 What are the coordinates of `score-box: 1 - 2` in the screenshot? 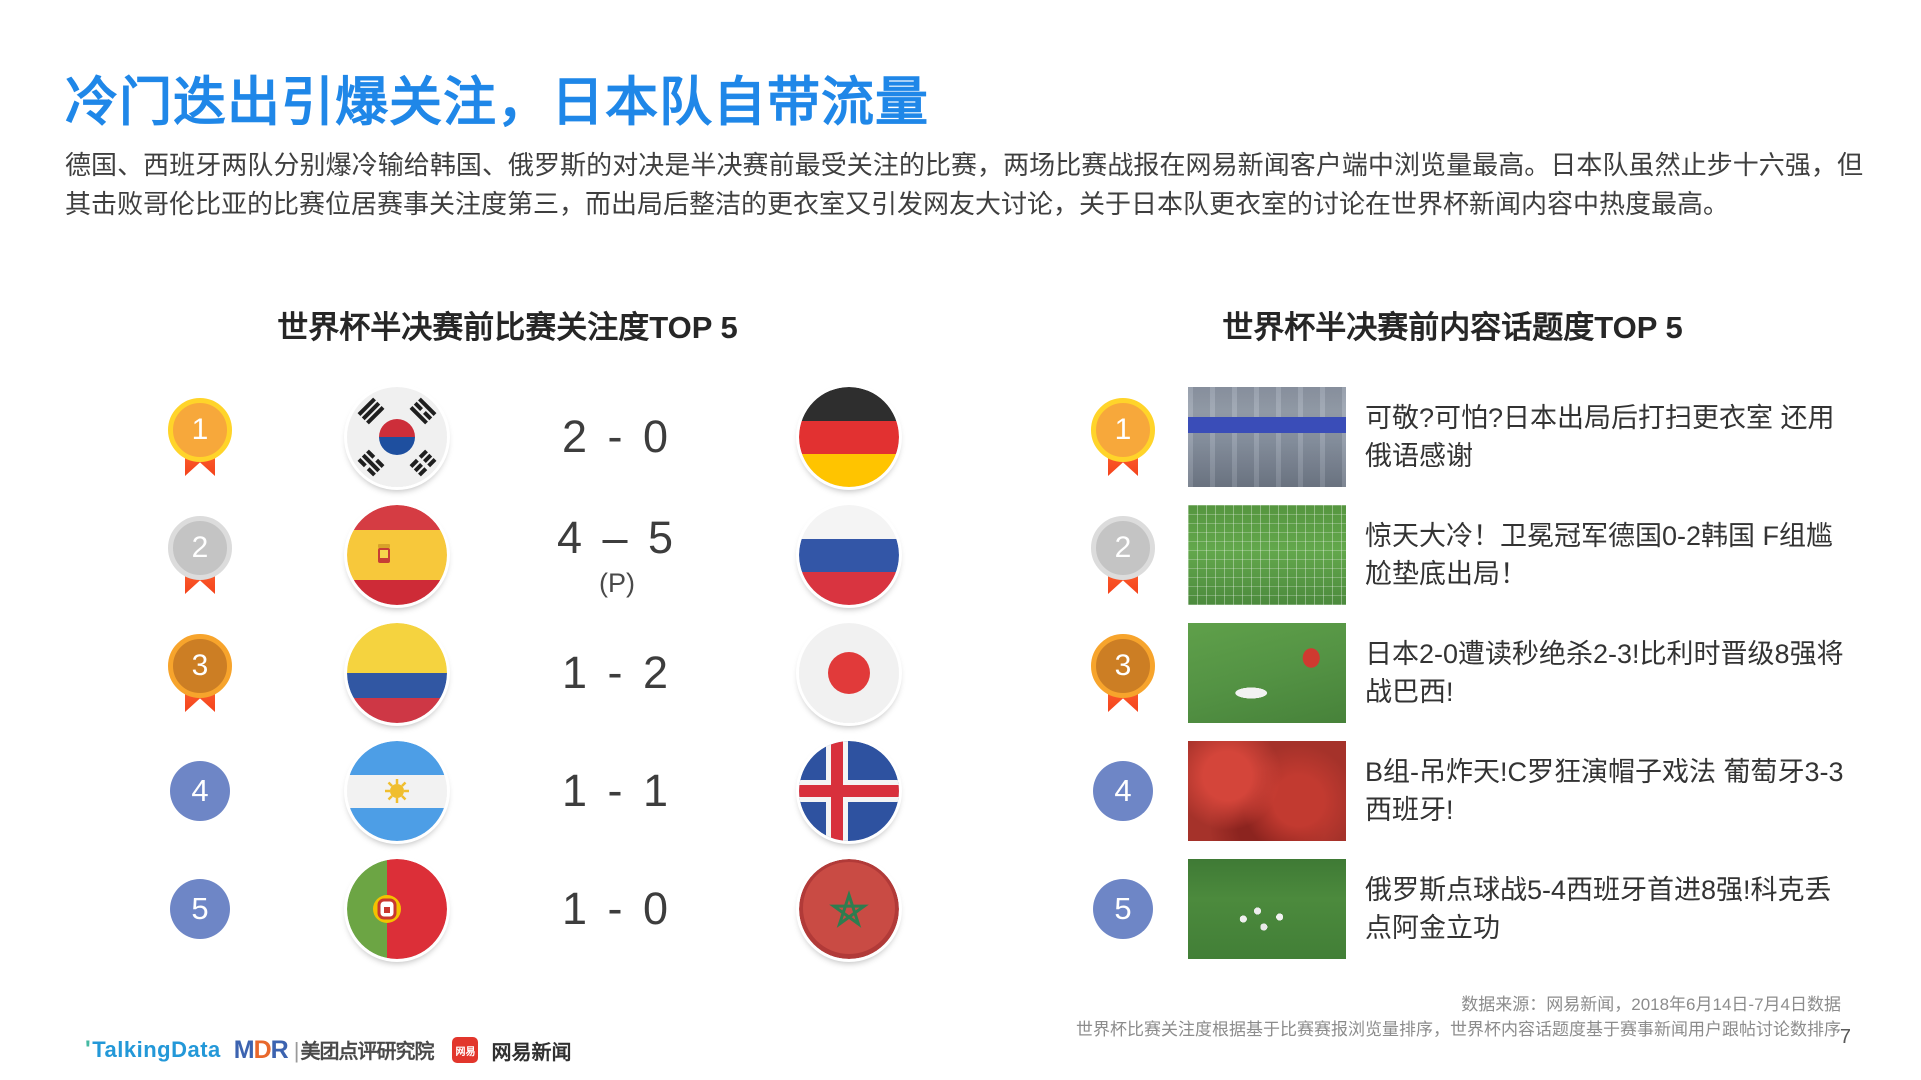 It's located at (617, 673).